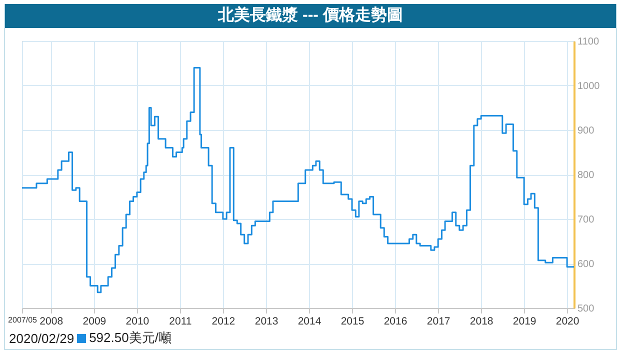  What do you see at coordinates (130, 338) in the screenshot?
I see `text: 592.50美元/噸` at bounding box center [130, 338].